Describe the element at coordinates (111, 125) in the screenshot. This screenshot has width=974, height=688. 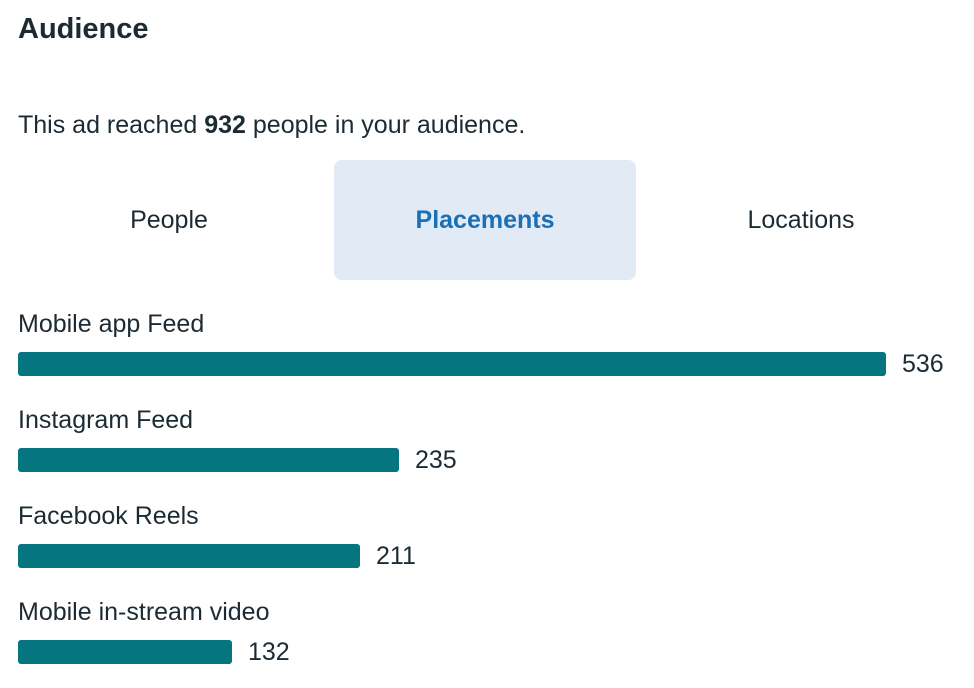
I see `summary-prefix: This ad reached` at that location.